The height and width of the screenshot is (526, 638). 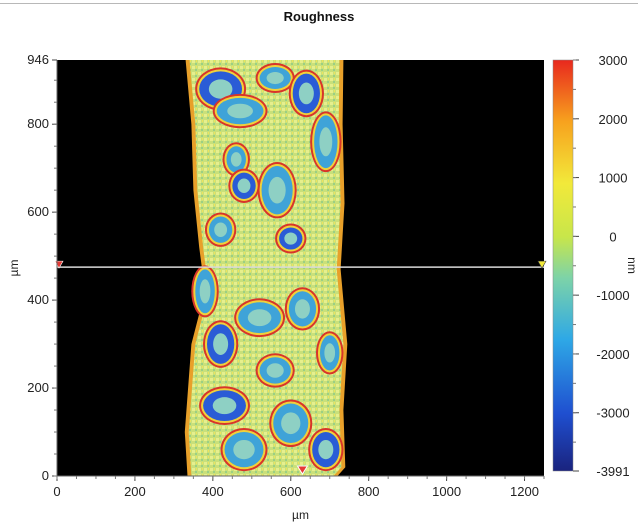 I want to click on colorbar-tick-label: -3000, so click(x=612, y=413).